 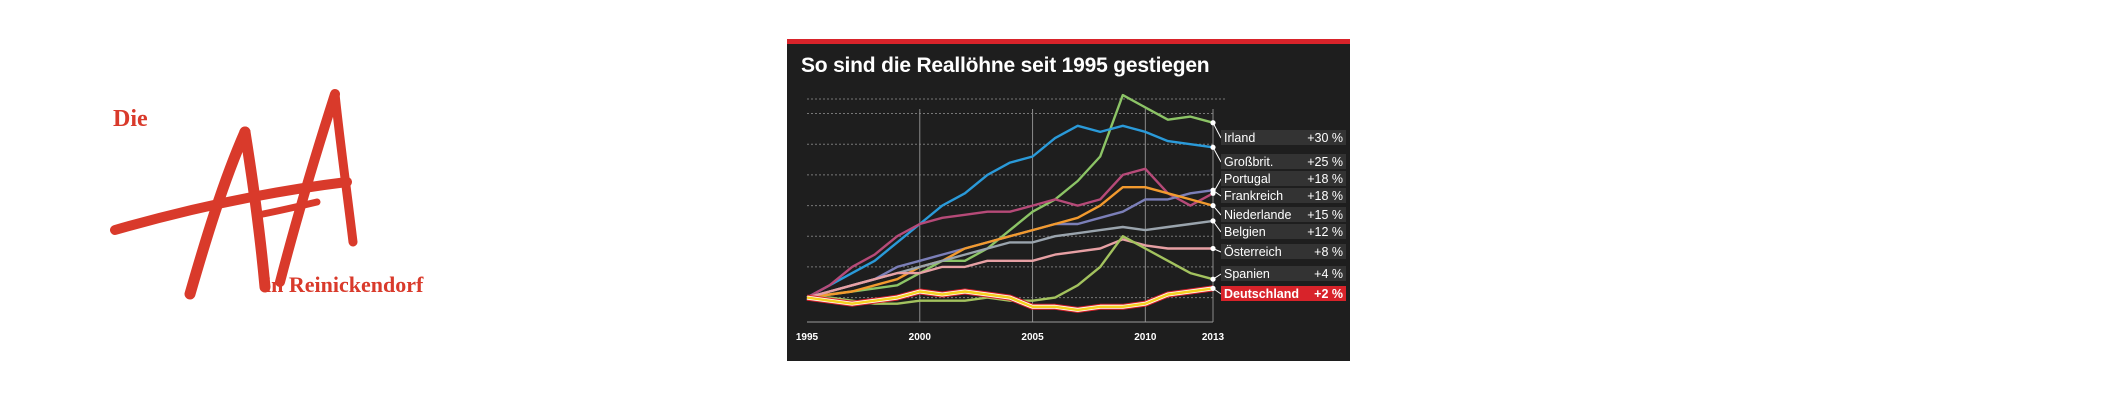 I want to click on legend-label-name: Belgien, so click(x=1245, y=232).